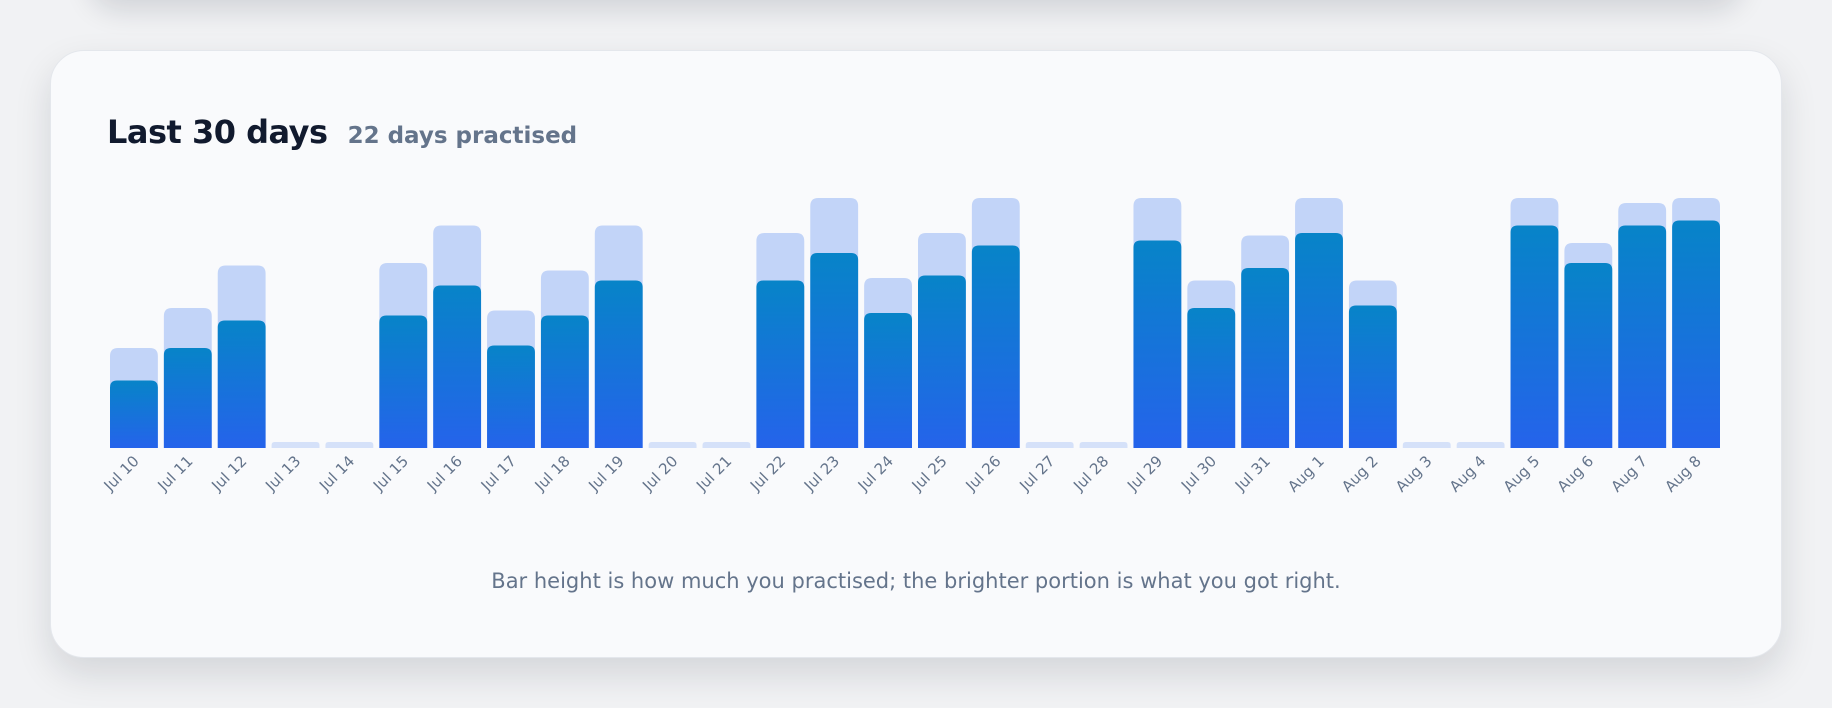  Describe the element at coordinates (342, 132) in the screenshot. I see `card-header: Last 30 days 22 days practised` at that location.